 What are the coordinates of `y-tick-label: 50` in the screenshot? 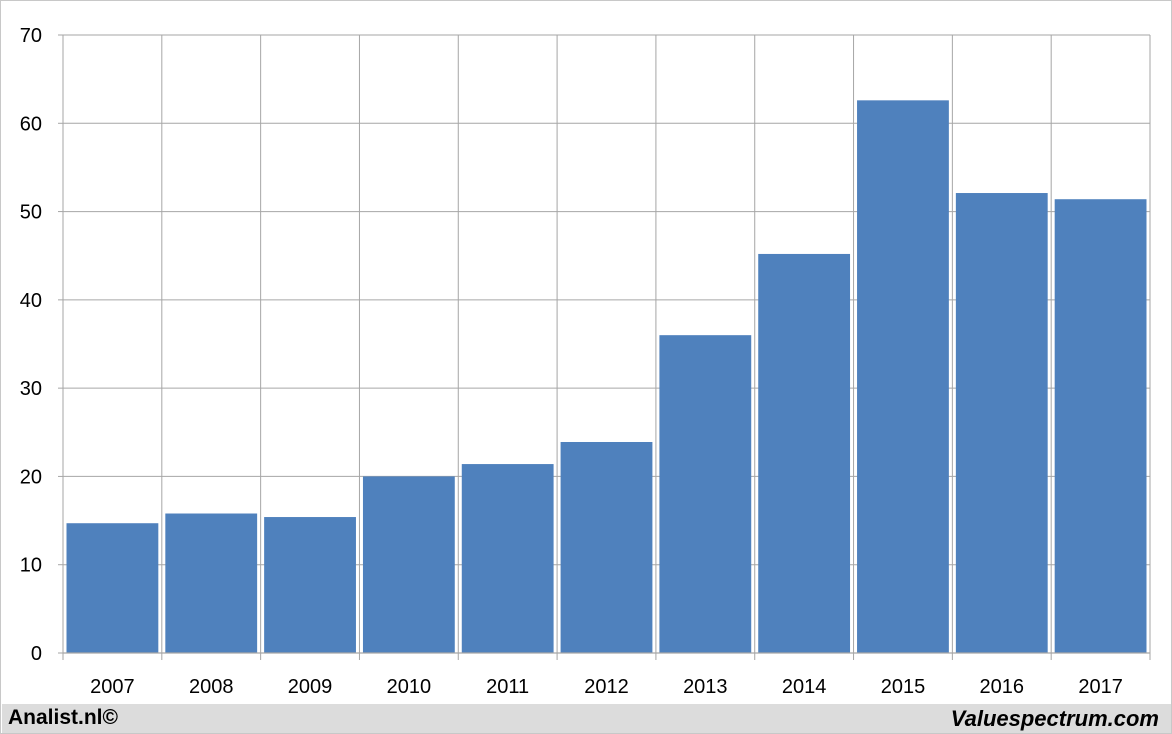 It's located at (31, 213).